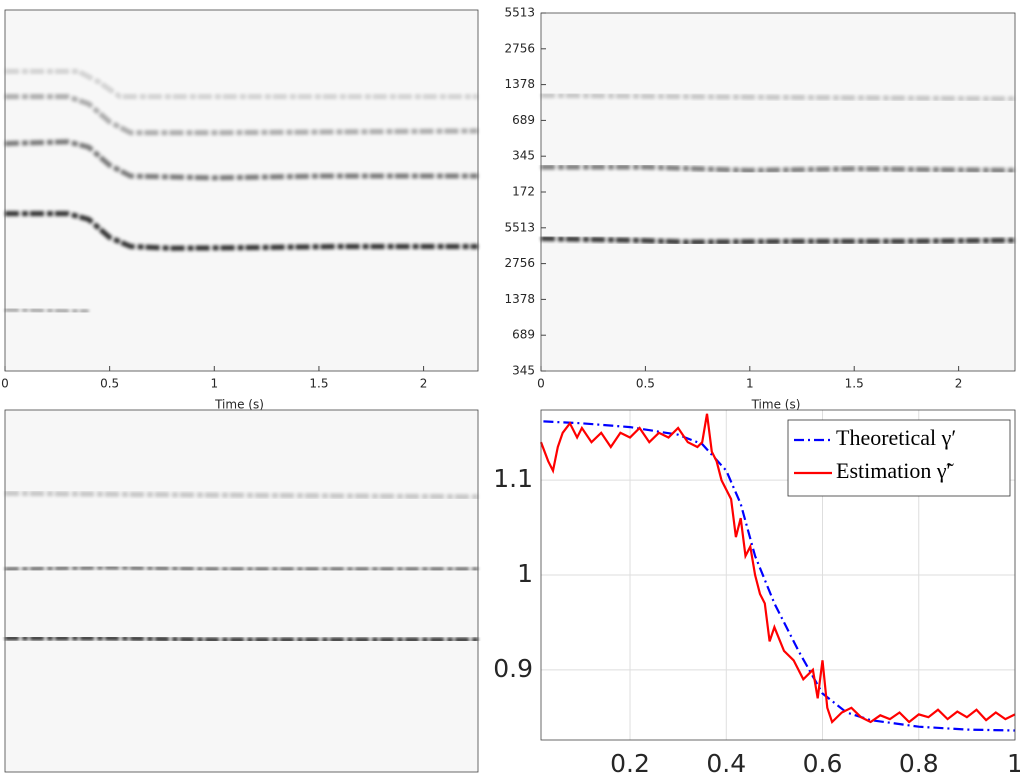  I want to click on x-tick-label: 0.6, so click(823, 763).